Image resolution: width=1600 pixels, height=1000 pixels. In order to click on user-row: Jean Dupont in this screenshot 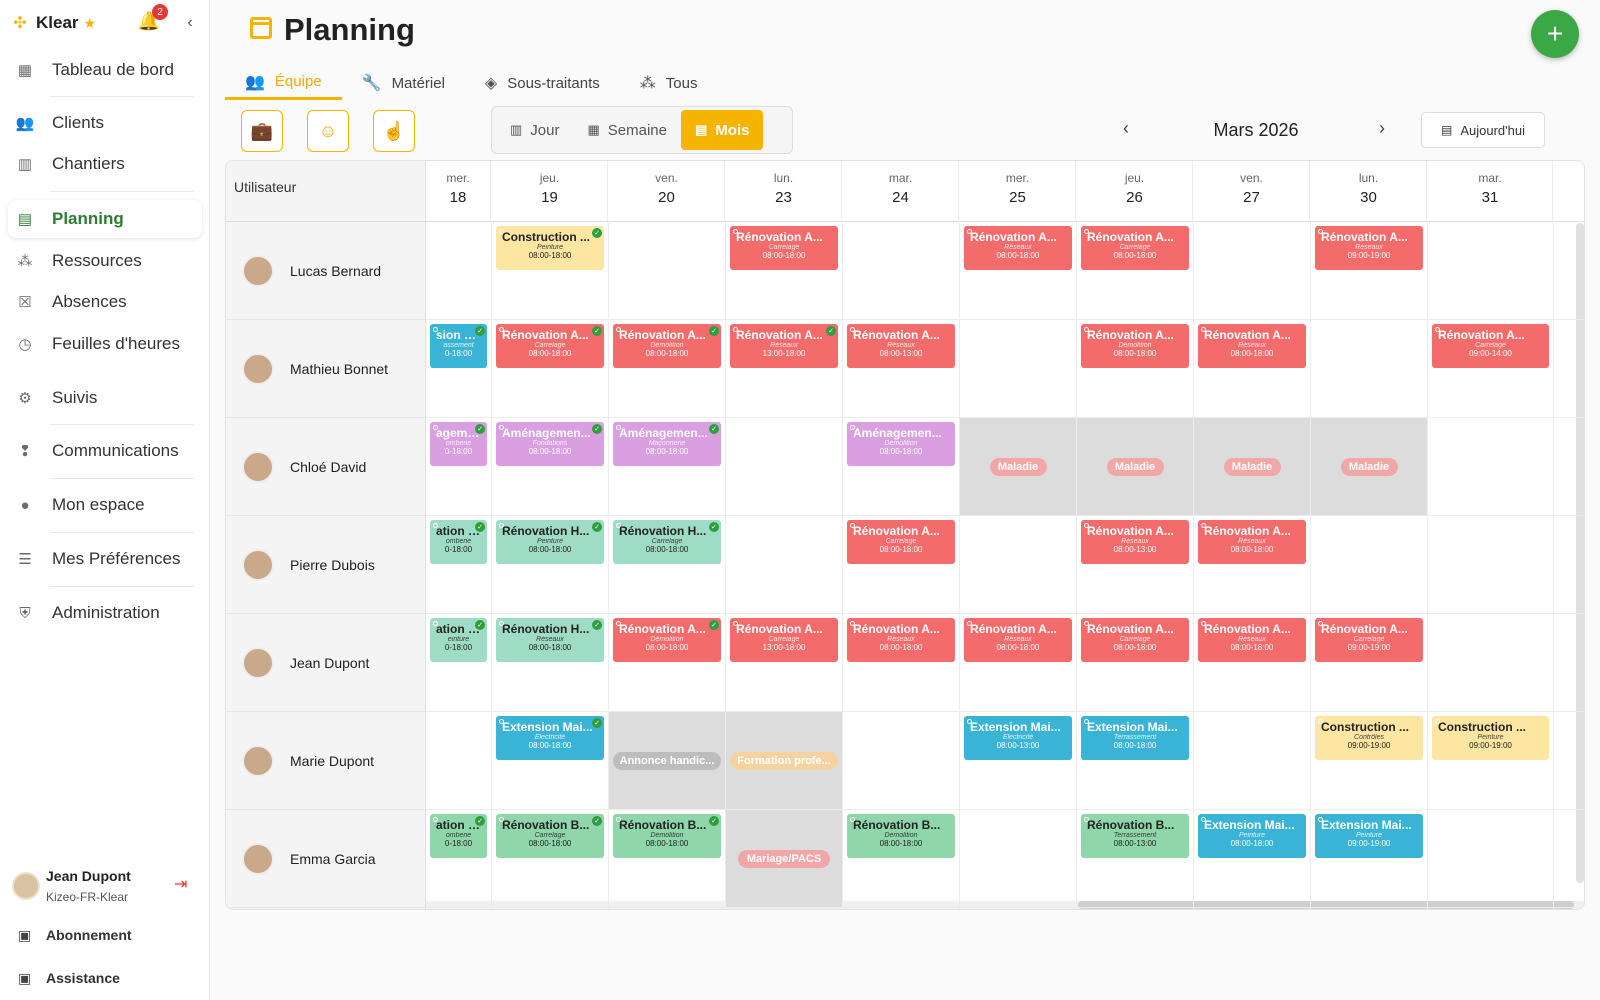, I will do `click(326, 663)`.